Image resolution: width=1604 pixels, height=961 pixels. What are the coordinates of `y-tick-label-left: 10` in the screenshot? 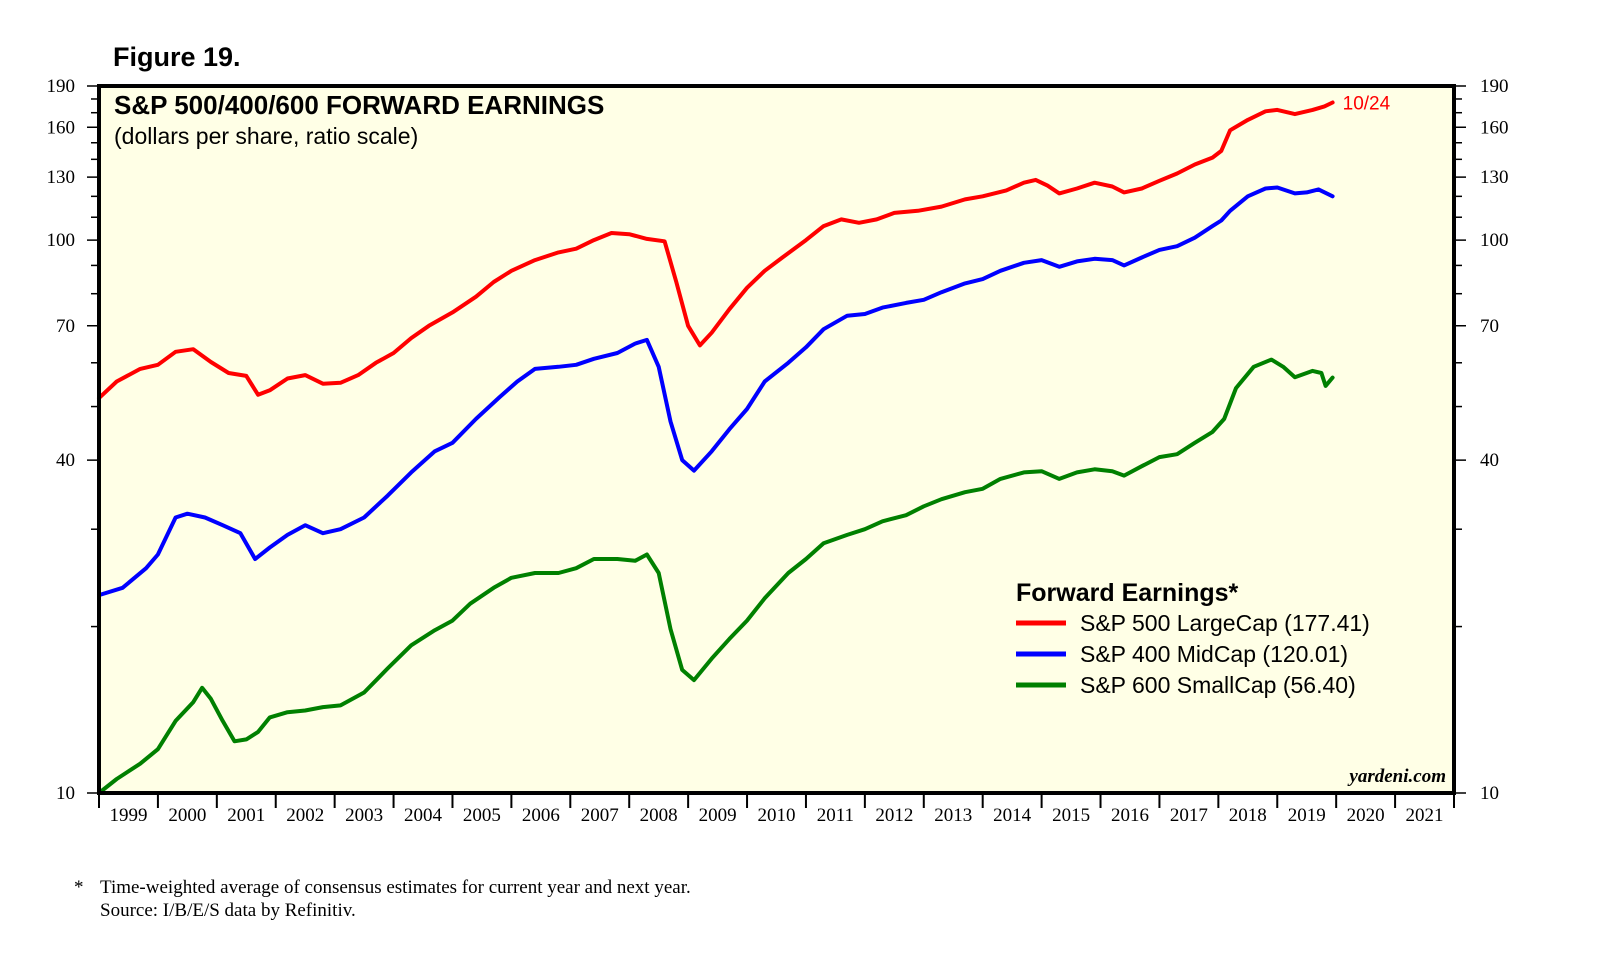 It's located at (65, 793).